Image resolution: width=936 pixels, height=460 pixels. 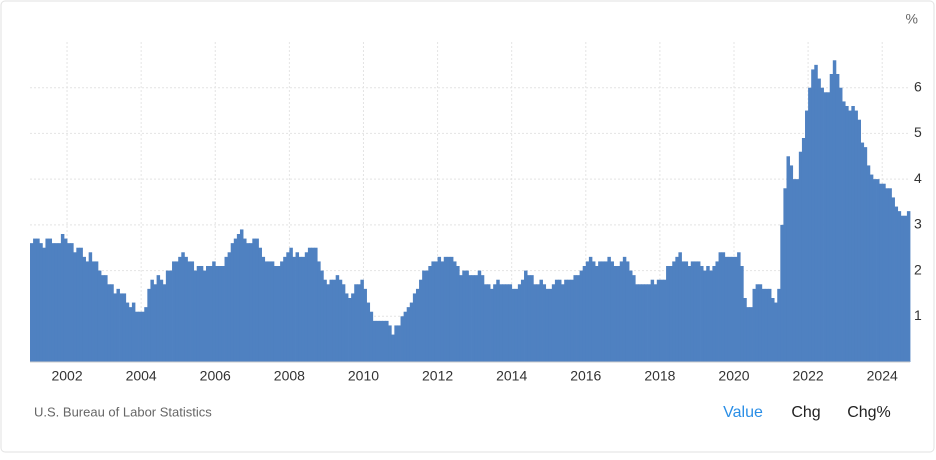 What do you see at coordinates (869, 412) in the screenshot?
I see `tab: Chg%` at bounding box center [869, 412].